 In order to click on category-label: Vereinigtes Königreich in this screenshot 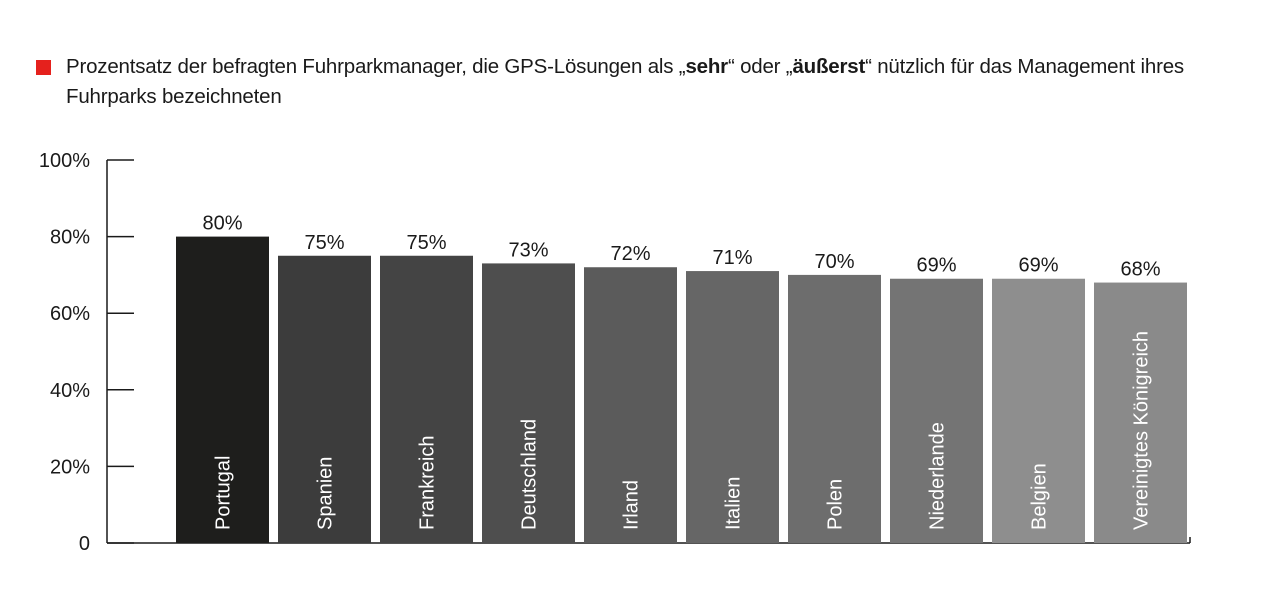, I will do `click(1142, 430)`.